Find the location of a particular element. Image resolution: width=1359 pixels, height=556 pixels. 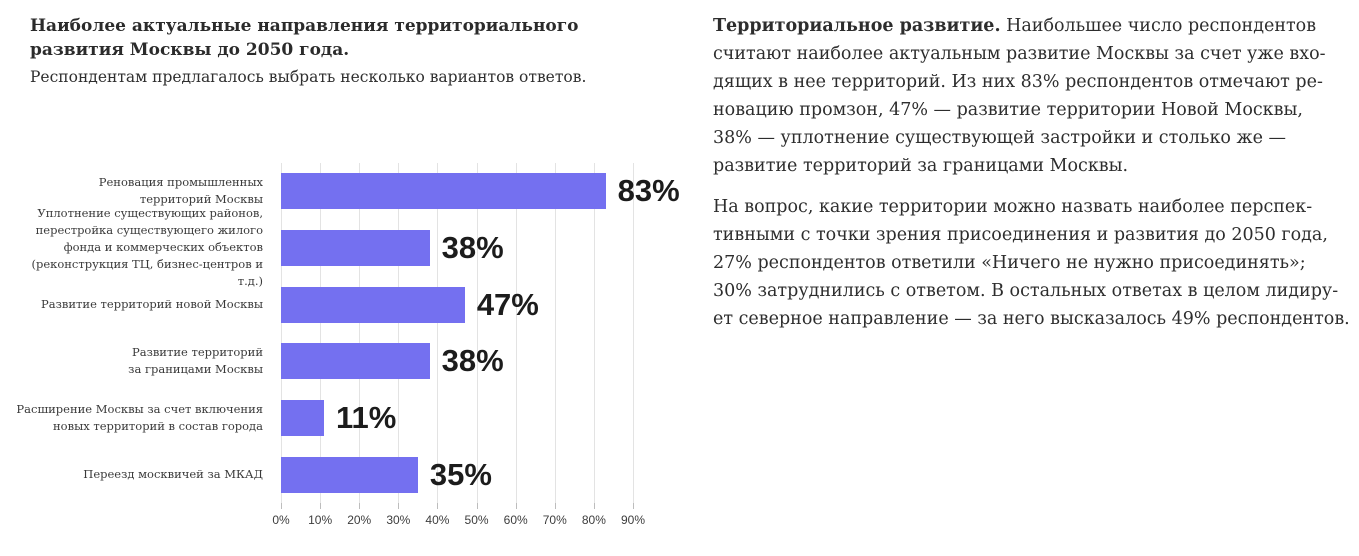

category-label: Развитие территорий за границами Москвы is located at coordinates (195, 361).